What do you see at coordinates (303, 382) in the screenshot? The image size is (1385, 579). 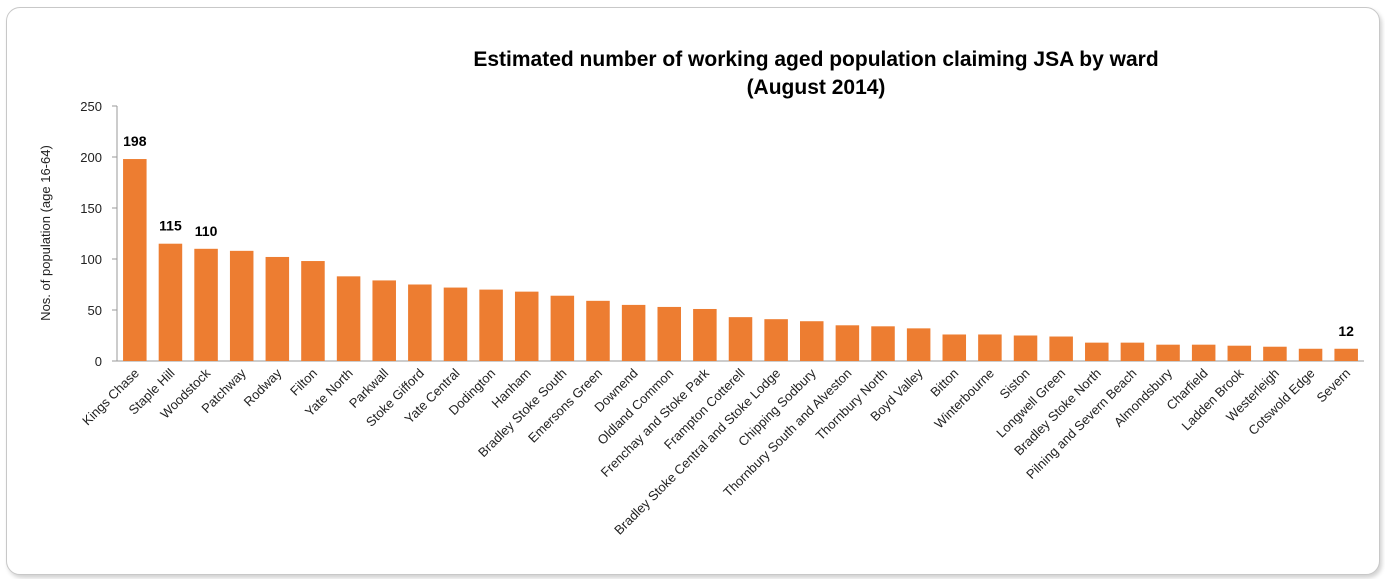 I see `x-tick-label: Filton` at bounding box center [303, 382].